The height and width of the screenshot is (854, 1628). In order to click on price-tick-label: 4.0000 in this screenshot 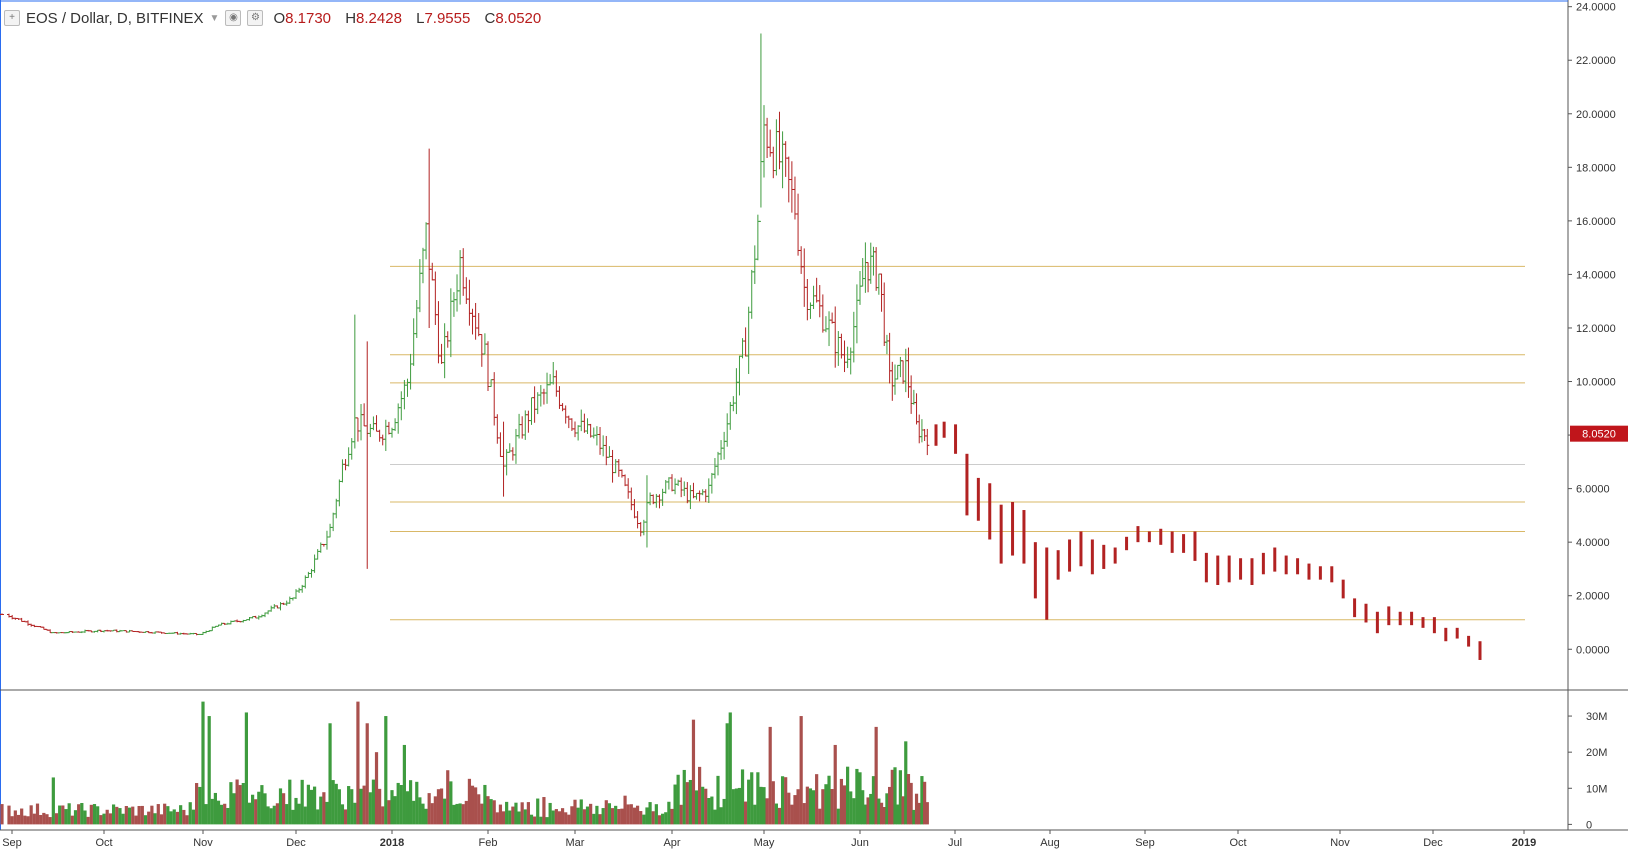, I will do `click(1593, 543)`.